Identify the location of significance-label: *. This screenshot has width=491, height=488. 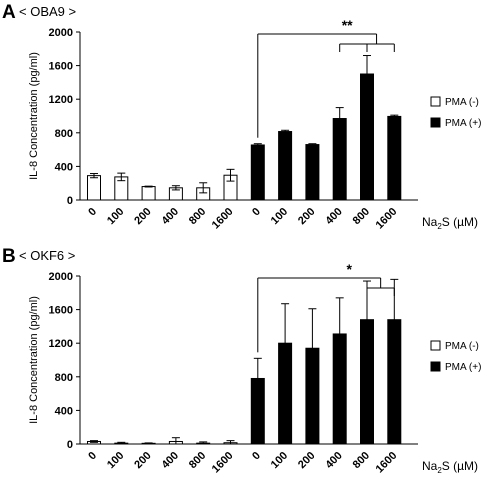
(349, 269).